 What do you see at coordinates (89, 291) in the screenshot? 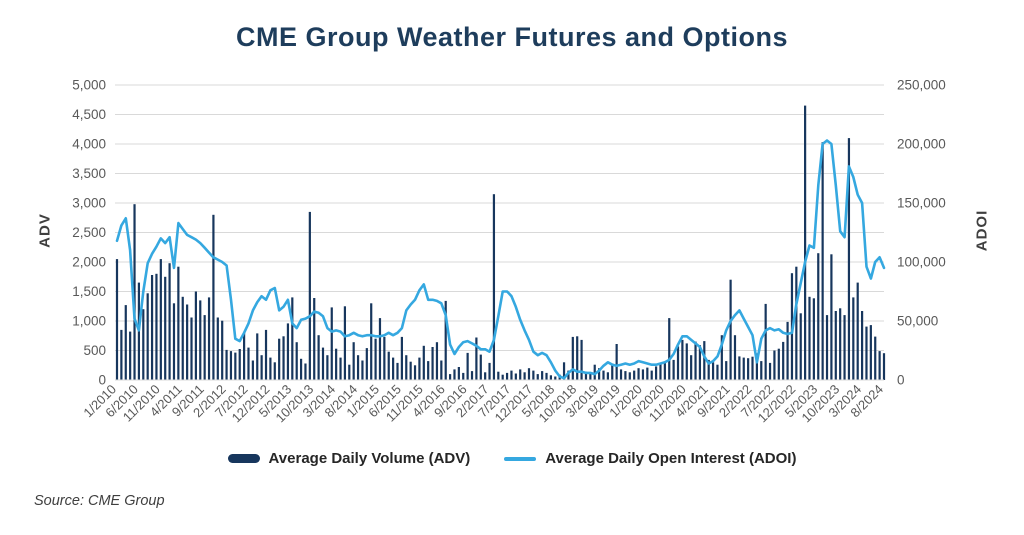
I see `left-axis-tick: 1,500` at bounding box center [89, 291].